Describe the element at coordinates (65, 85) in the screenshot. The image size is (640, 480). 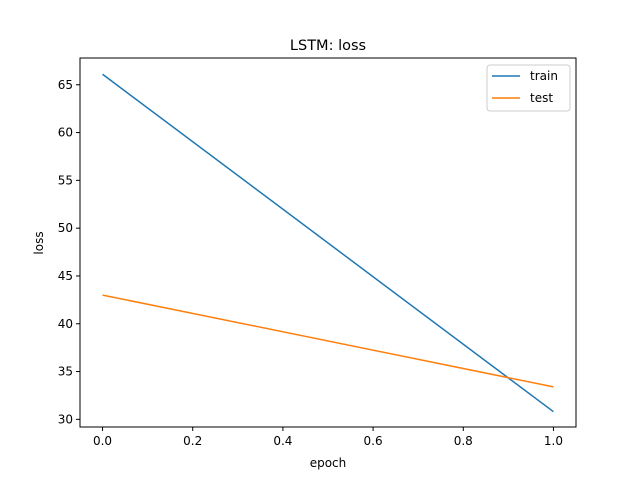
I see `y-tick-label: 65` at that location.